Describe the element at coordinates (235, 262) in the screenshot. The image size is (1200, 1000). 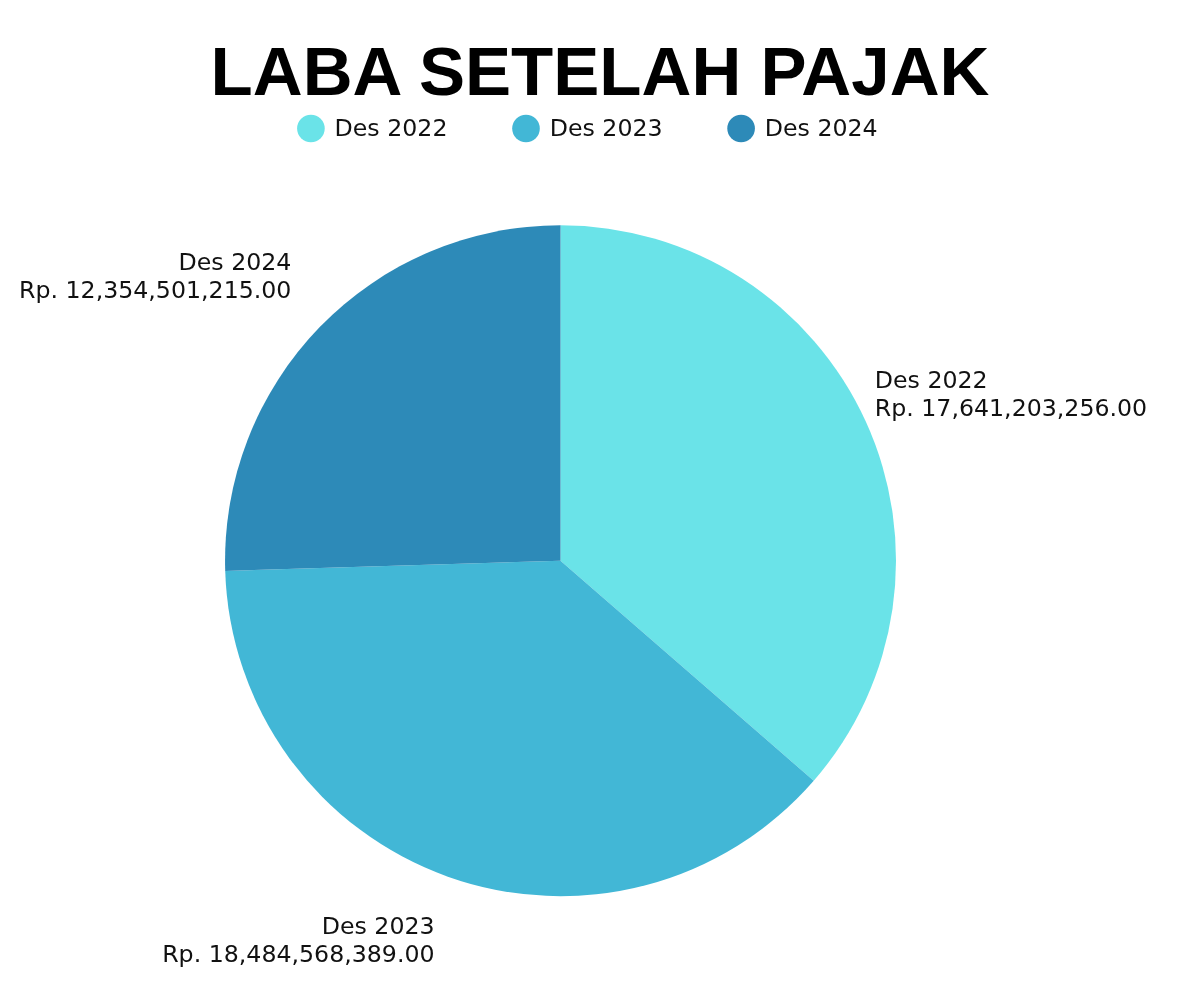
I see `slice-label: Des 2024` at that location.